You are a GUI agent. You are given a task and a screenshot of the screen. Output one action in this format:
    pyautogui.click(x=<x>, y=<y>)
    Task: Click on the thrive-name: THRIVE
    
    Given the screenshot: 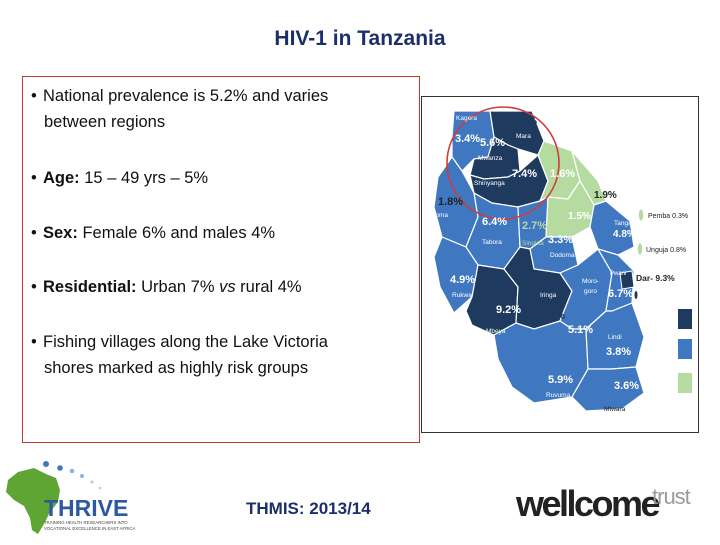 What is the action you would take?
    pyautogui.click(x=86, y=508)
    